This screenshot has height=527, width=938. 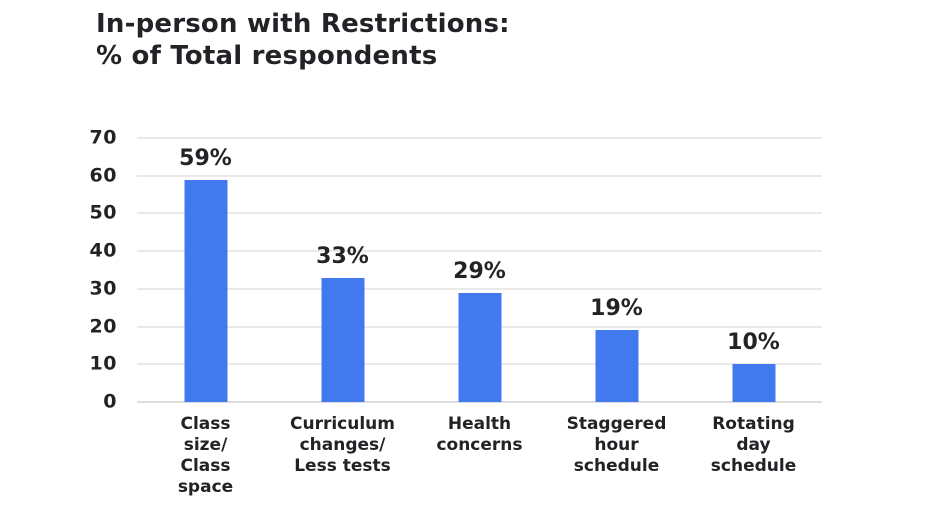 I want to click on y-axis-tick-label-10: 10, so click(x=103, y=363).